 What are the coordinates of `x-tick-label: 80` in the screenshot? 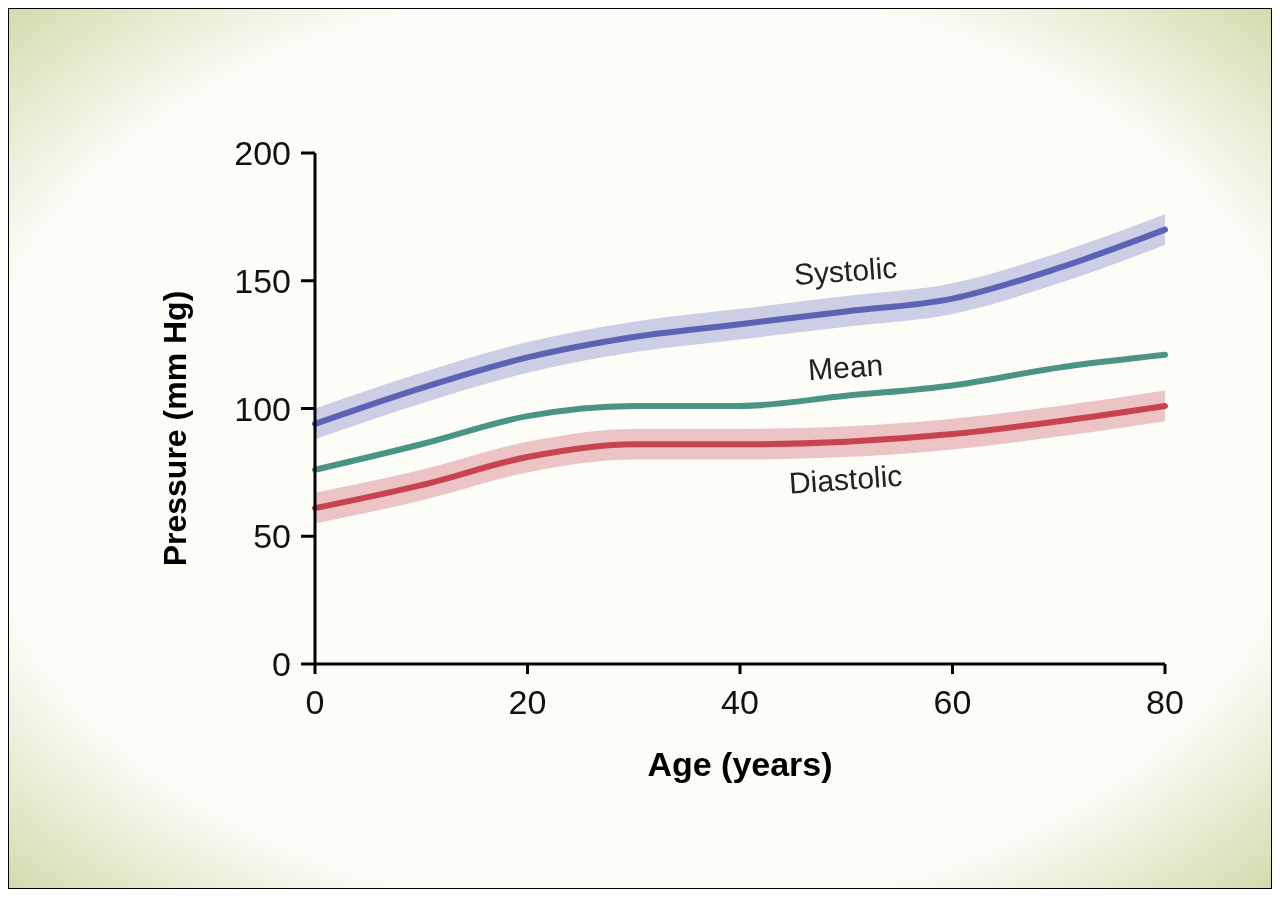 It's located at (1165, 702).